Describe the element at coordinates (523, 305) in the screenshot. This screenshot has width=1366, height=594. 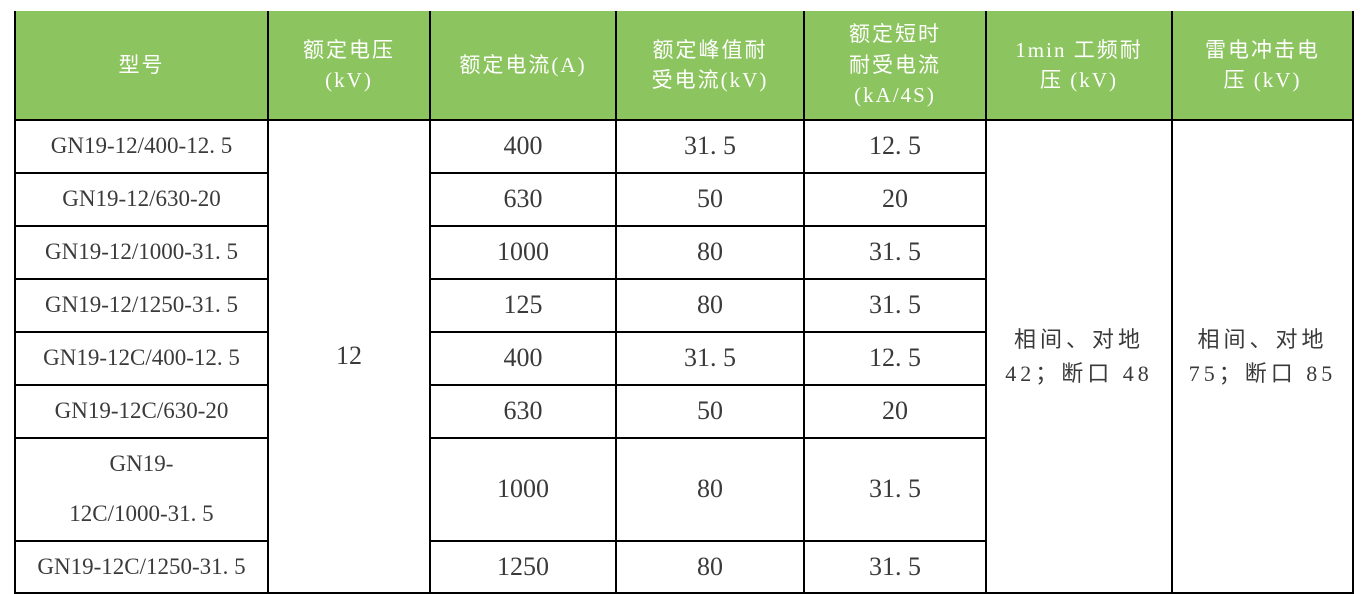
I see `rated-current-cell: 125` at that location.